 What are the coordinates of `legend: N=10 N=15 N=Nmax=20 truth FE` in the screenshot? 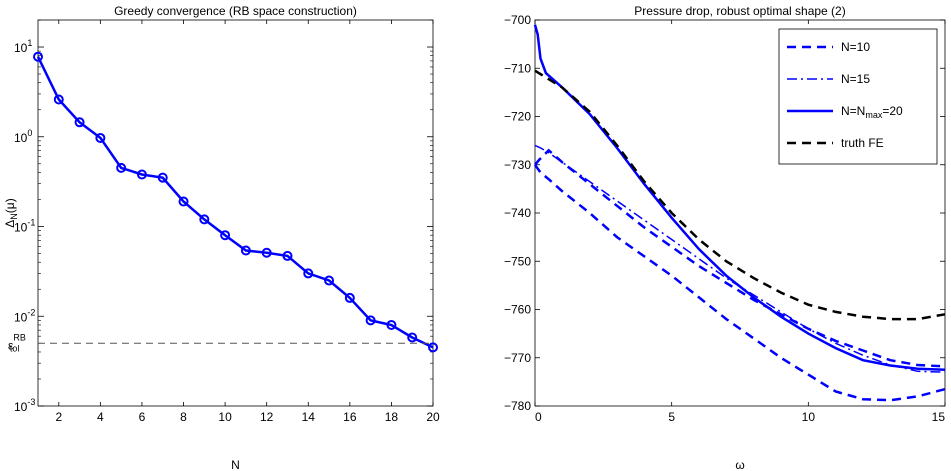 It's located at (858, 96).